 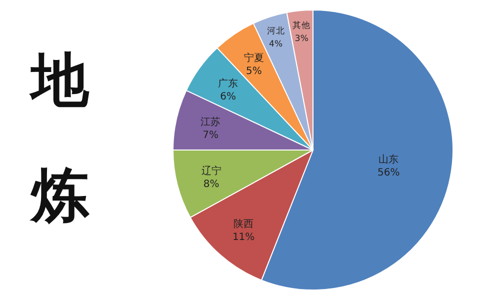 I want to click on slice-label: 河北, so click(x=275, y=30).